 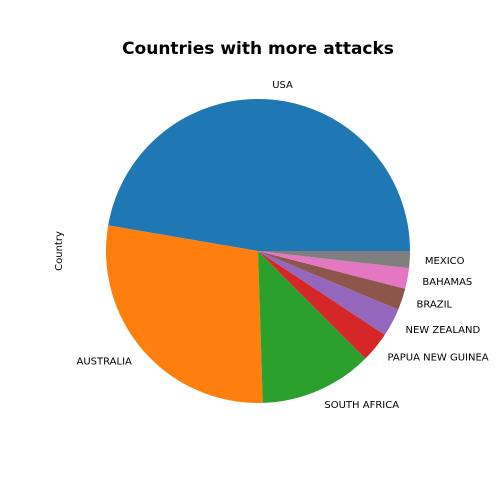 I want to click on pie-label-bahamas: BAHAMAS, so click(x=447, y=282).